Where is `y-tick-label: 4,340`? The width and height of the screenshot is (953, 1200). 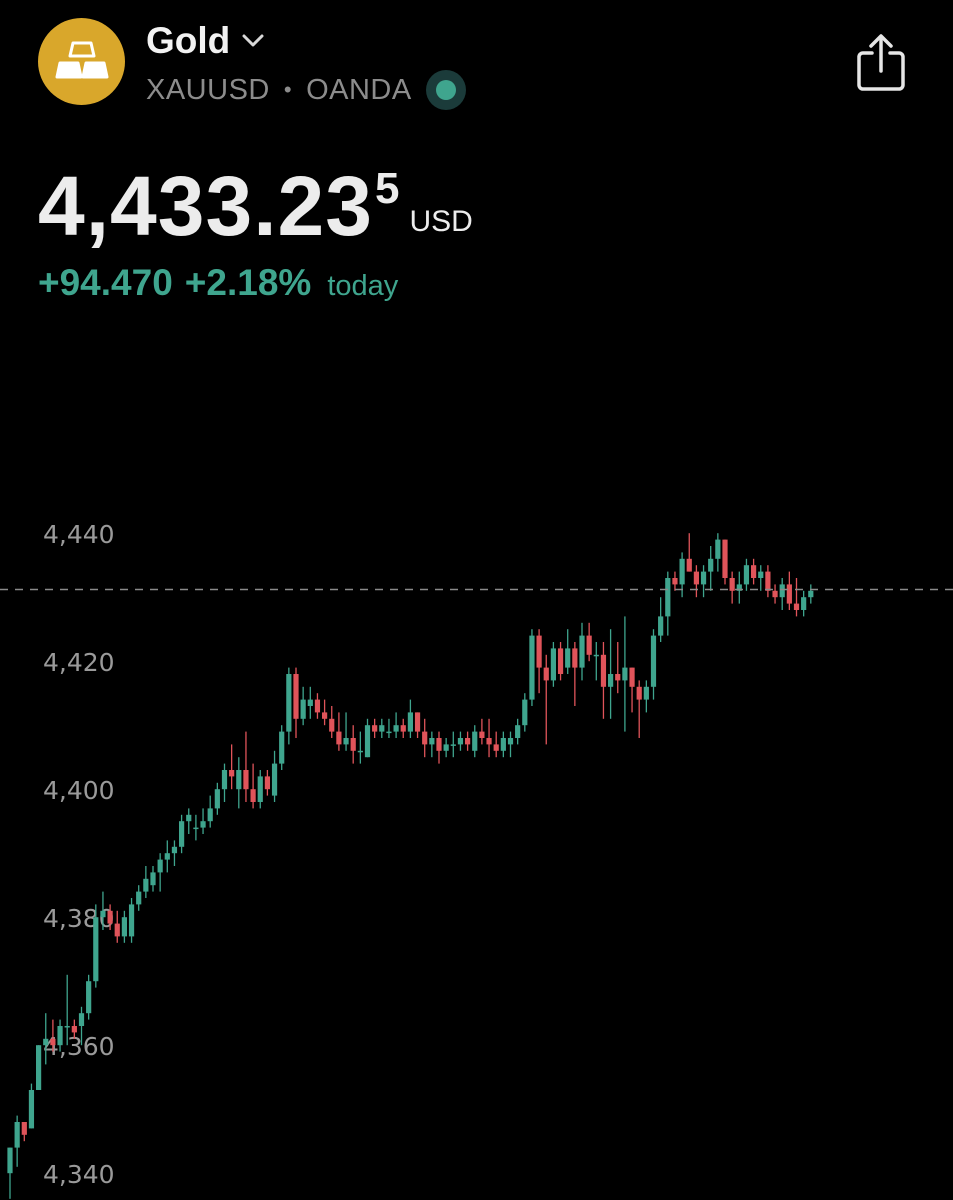 y-tick-label: 4,340 is located at coordinates (79, 1174).